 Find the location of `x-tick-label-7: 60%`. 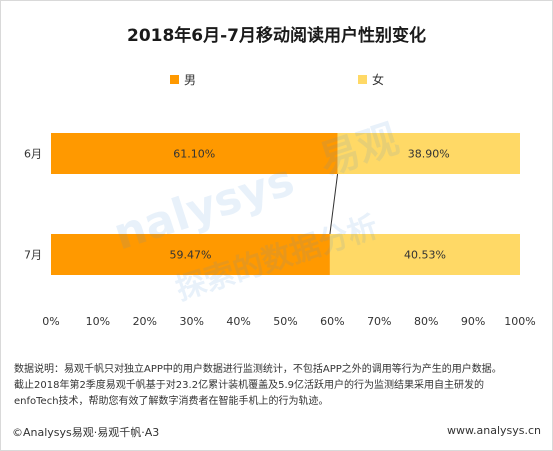

x-tick-label-7: 60% is located at coordinates (332, 321).